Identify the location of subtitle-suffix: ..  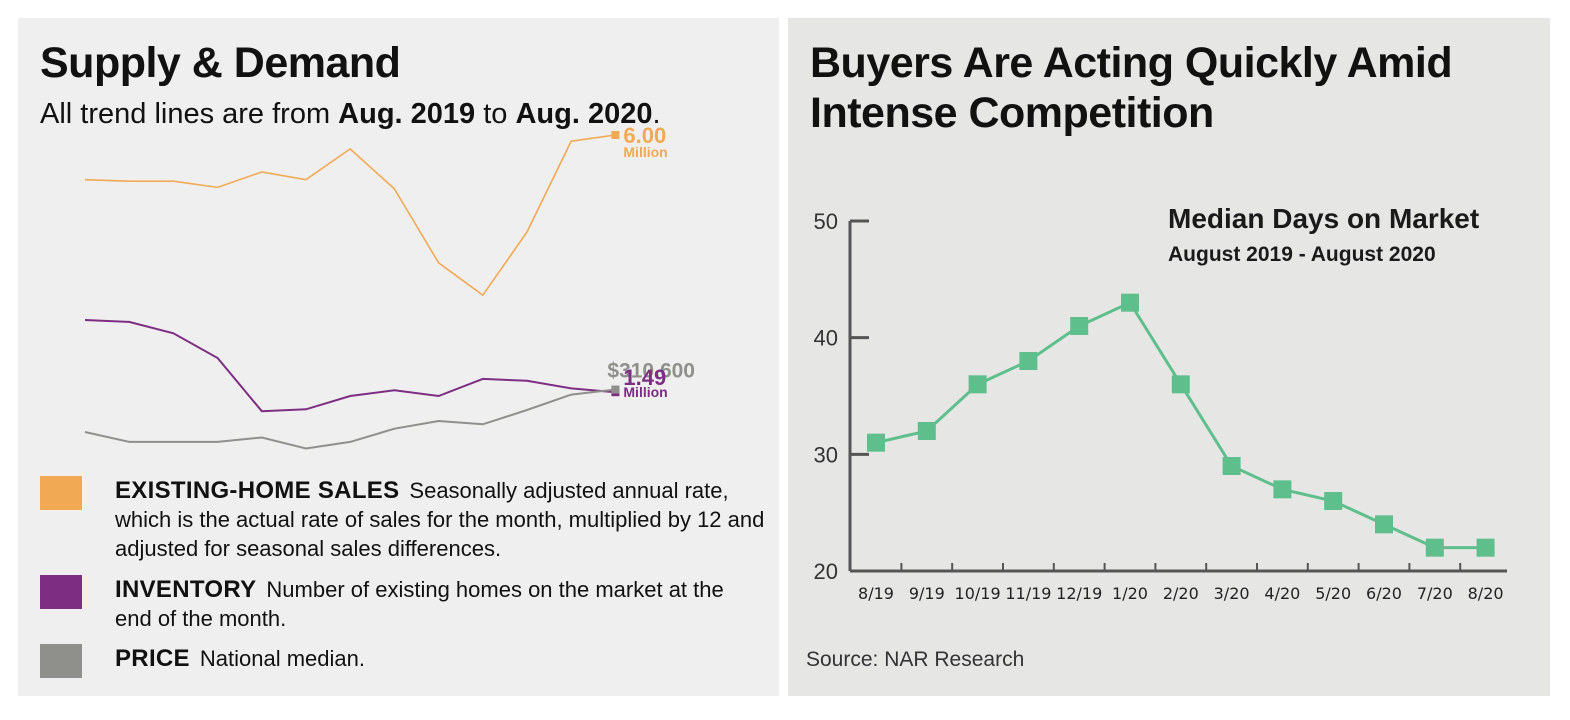
(656, 114).